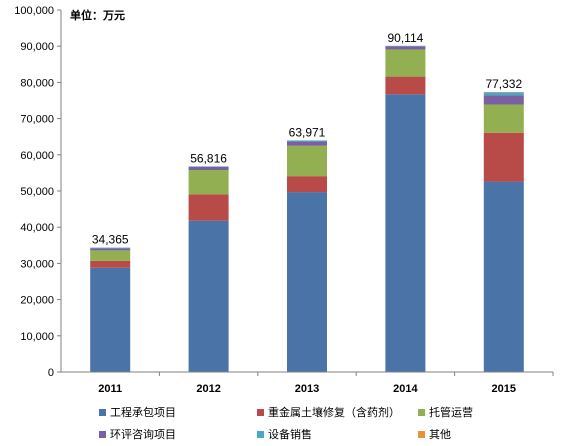 This screenshot has height=446, width=561. What do you see at coordinates (504, 389) in the screenshot?
I see `x-tick-label: 2015` at bounding box center [504, 389].